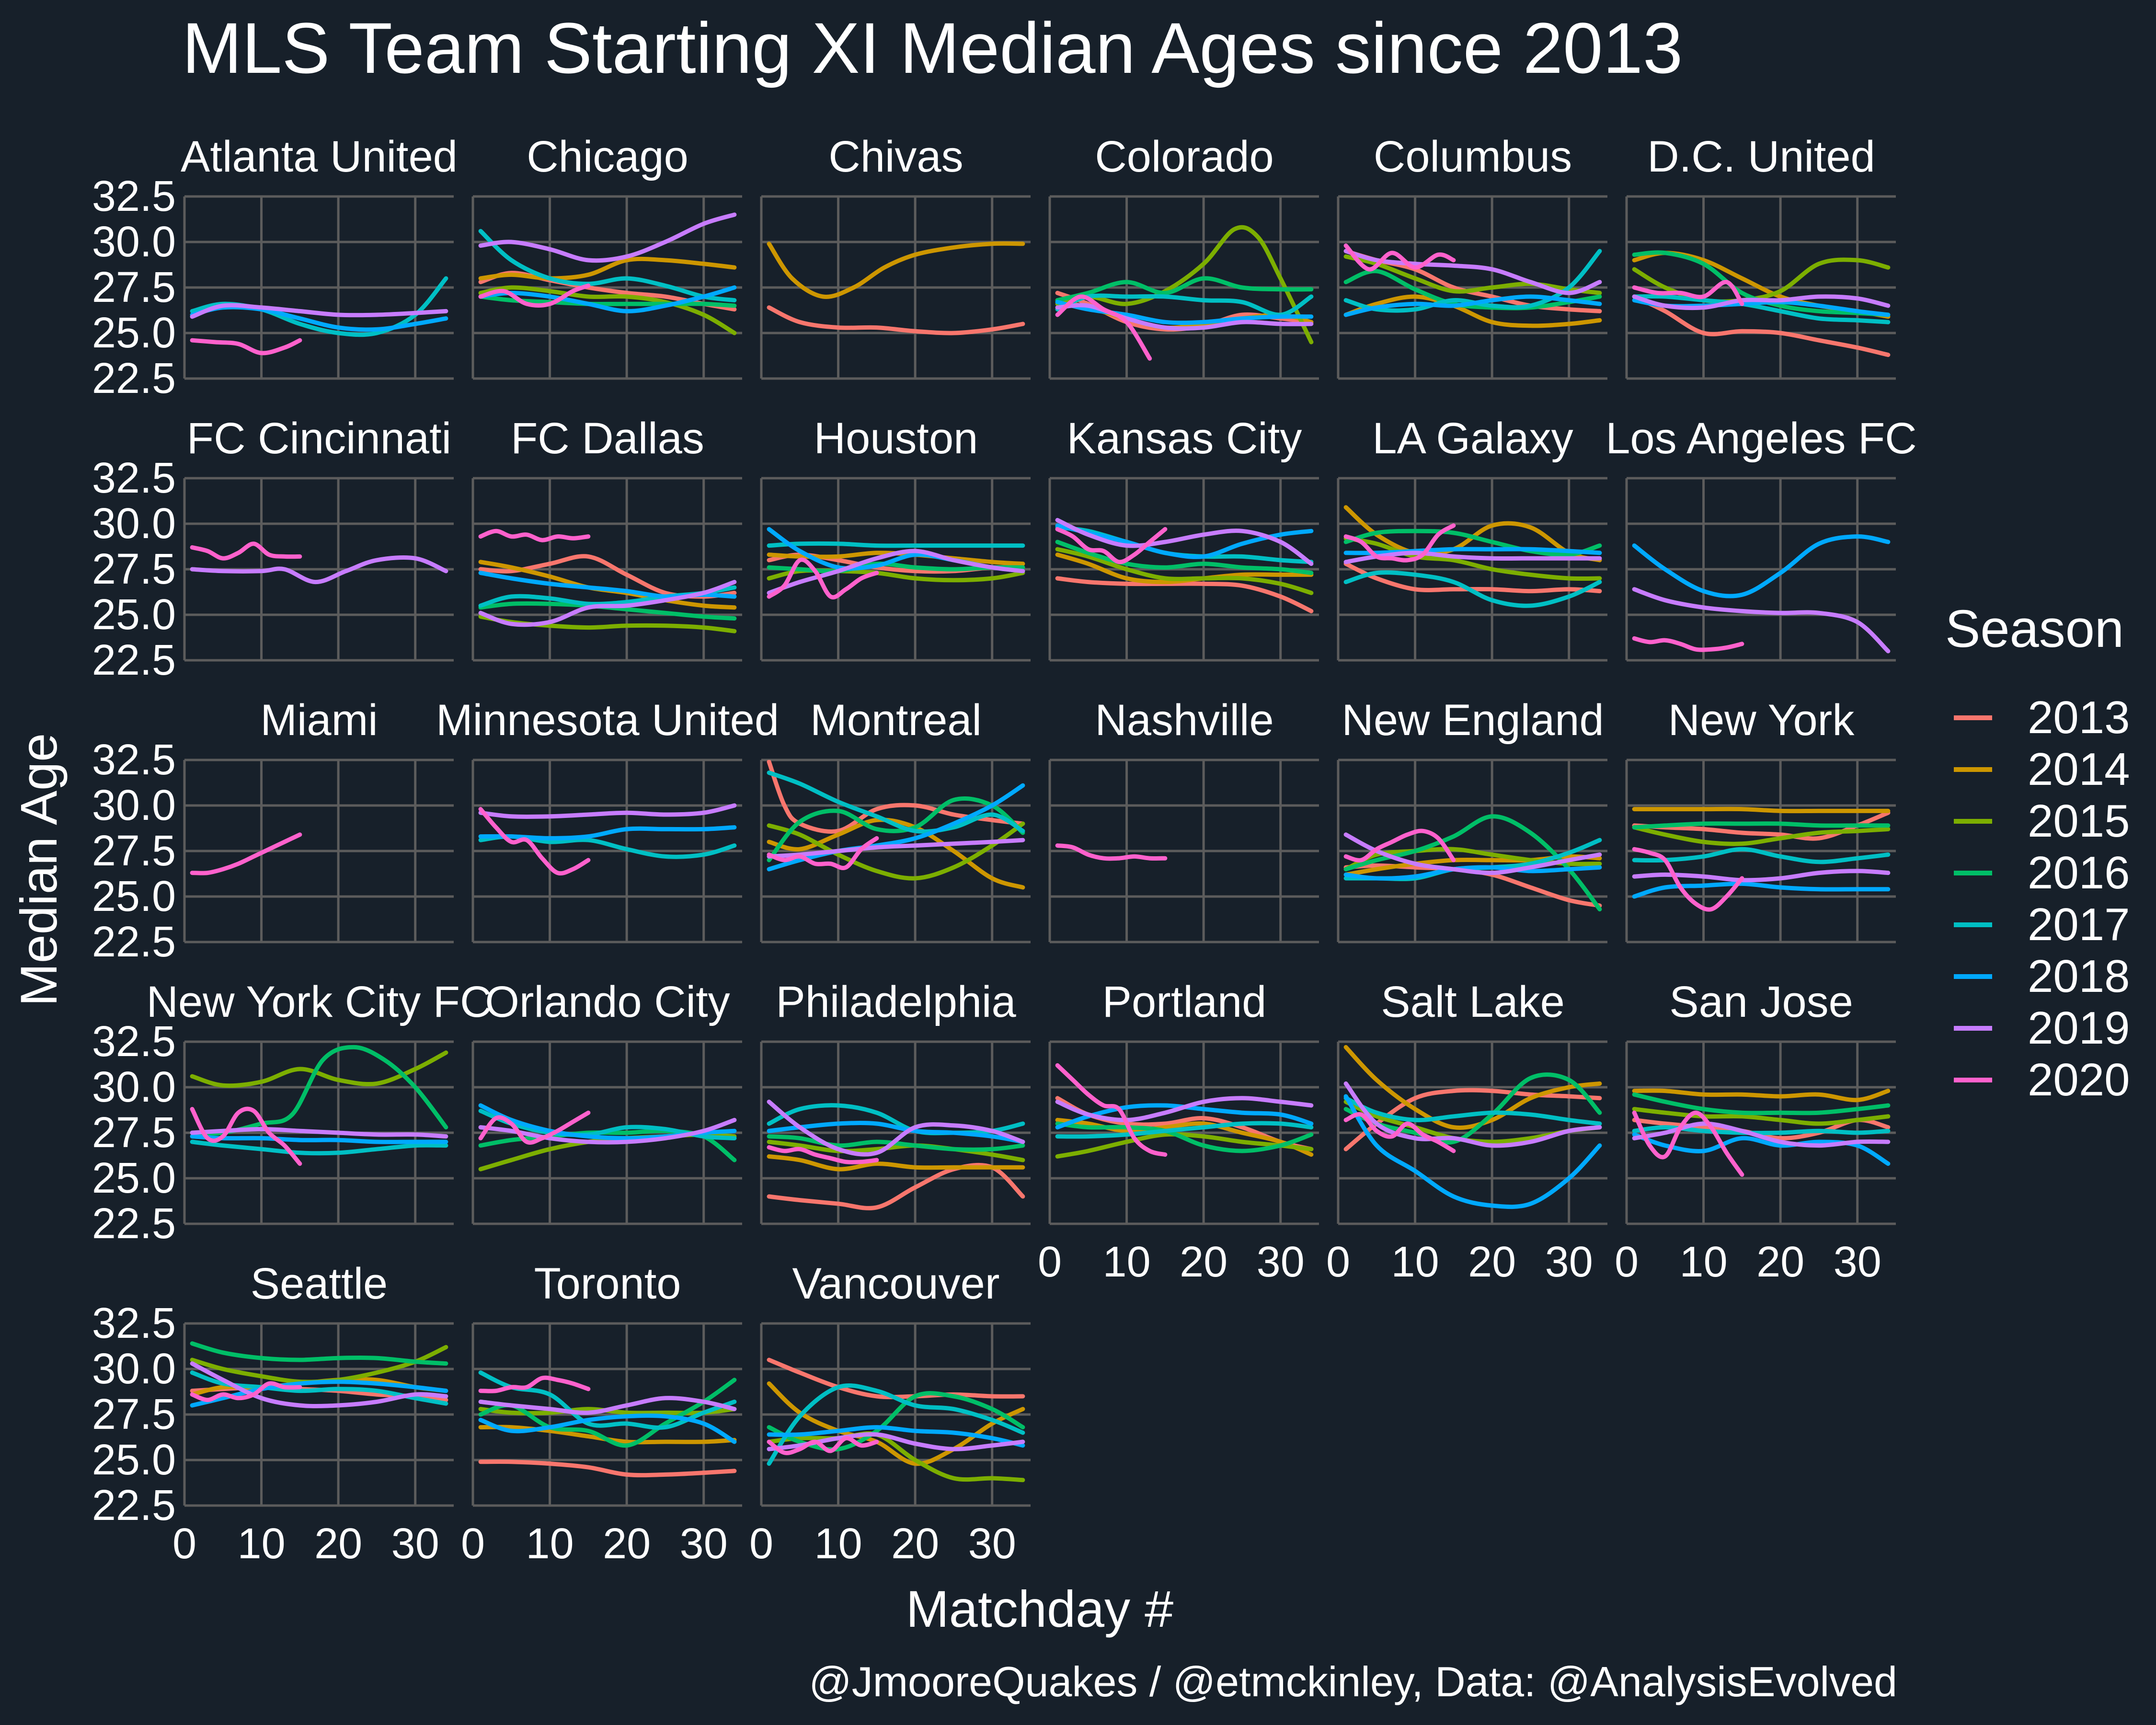  I want to click on panel-seattle: Seattle 22.525.027.530.032.5 0 10 20 30, so click(273, 1413).